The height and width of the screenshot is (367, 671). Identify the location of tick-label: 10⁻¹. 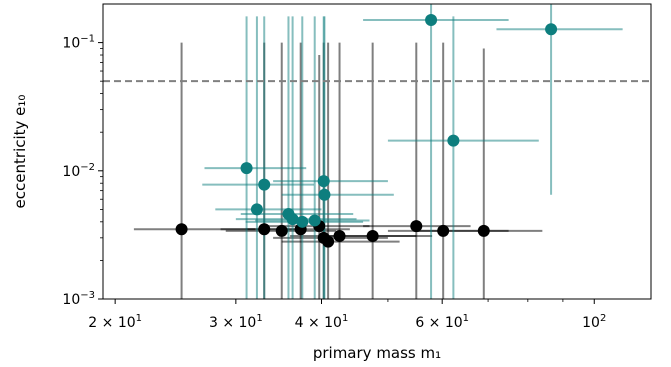
(78, 43).